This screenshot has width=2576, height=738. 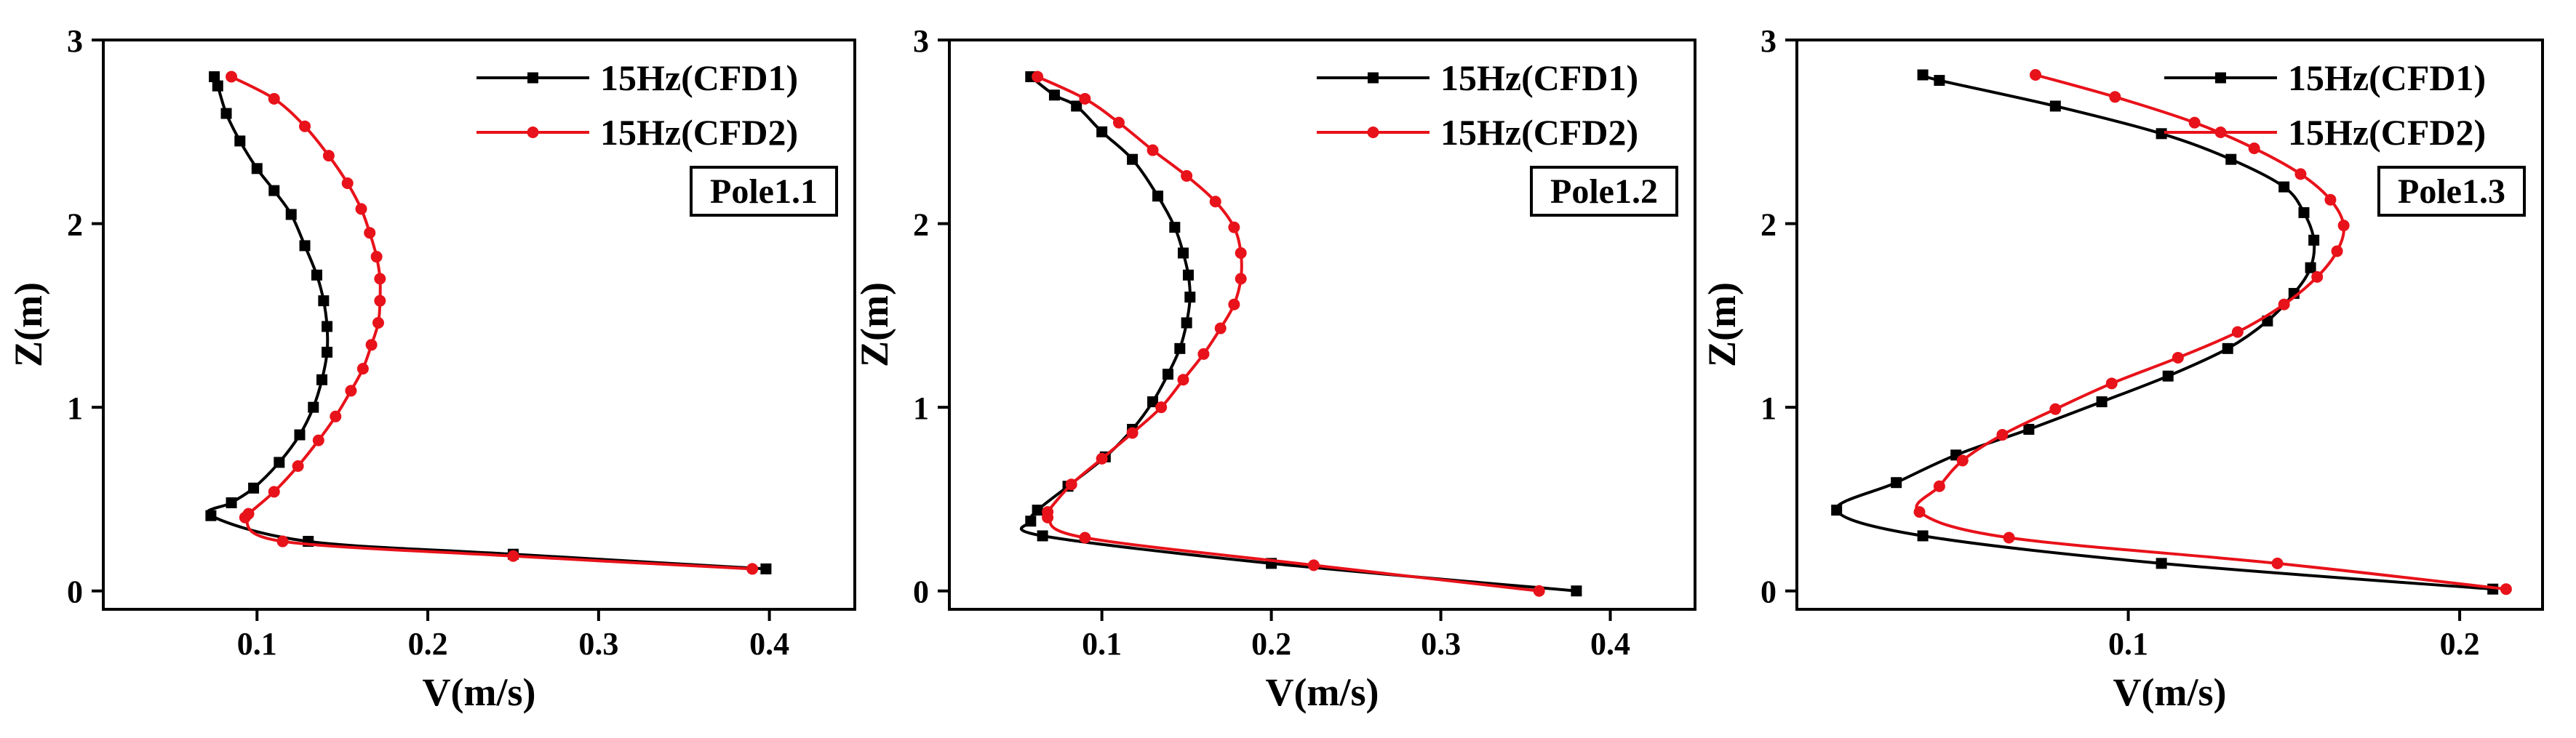 What do you see at coordinates (764, 191) in the screenshot?
I see `annotation-box: Pole1.1` at bounding box center [764, 191].